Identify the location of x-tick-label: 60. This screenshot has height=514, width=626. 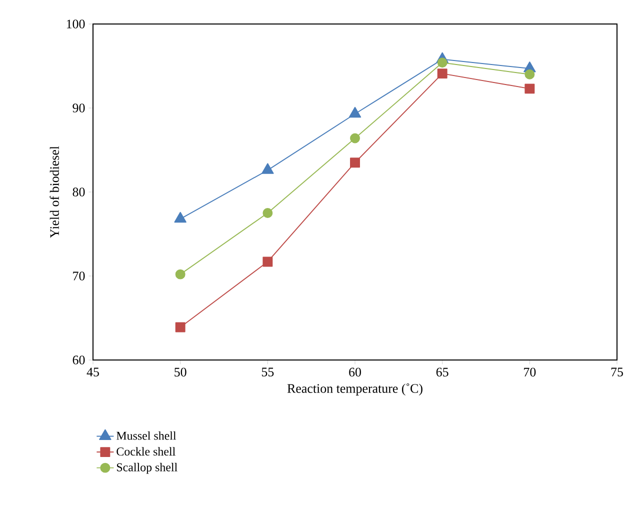
(355, 372).